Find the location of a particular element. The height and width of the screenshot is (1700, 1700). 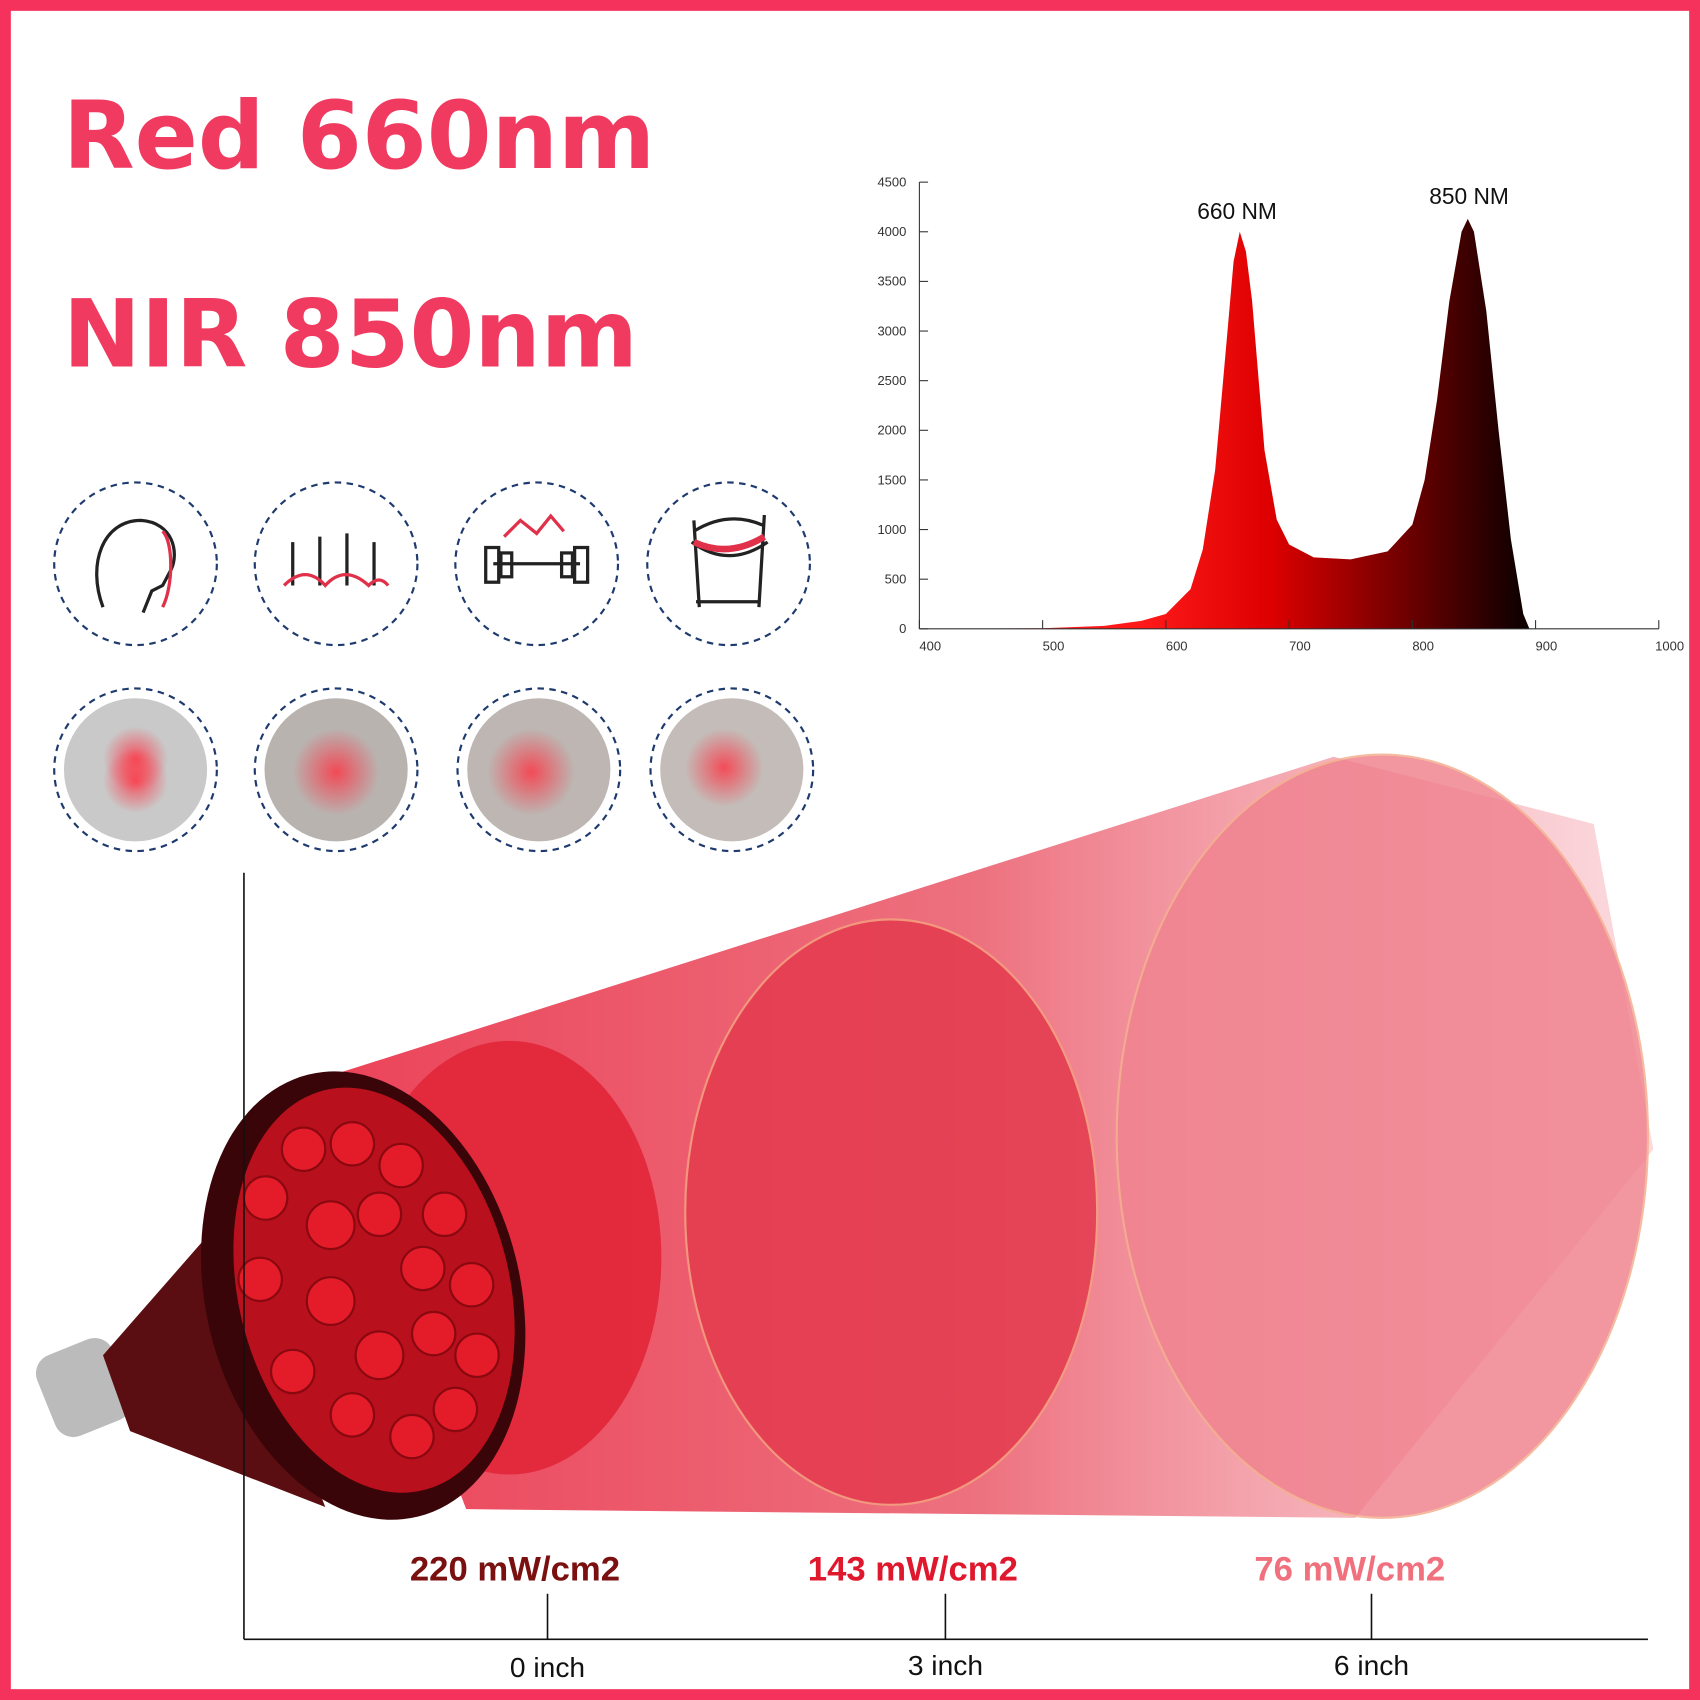

y-tick-label: 2500 is located at coordinates (891, 380).